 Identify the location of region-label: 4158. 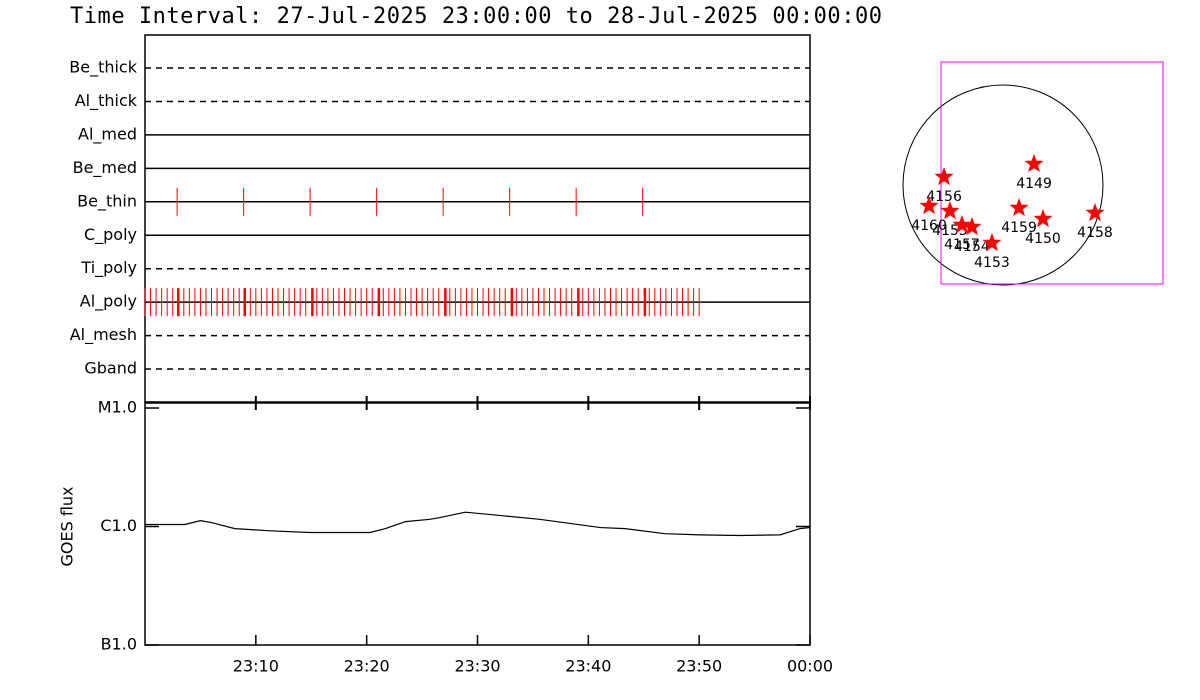
(1095, 233).